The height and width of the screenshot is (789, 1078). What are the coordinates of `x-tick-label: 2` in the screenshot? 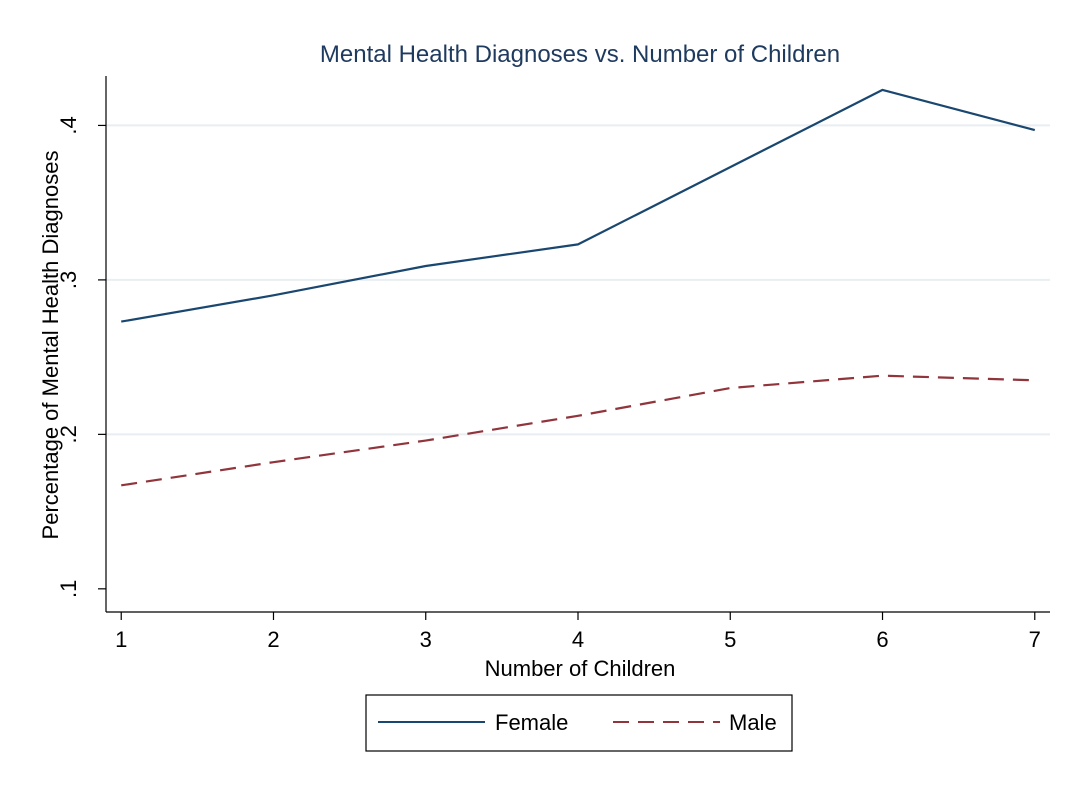 It's located at (273, 639).